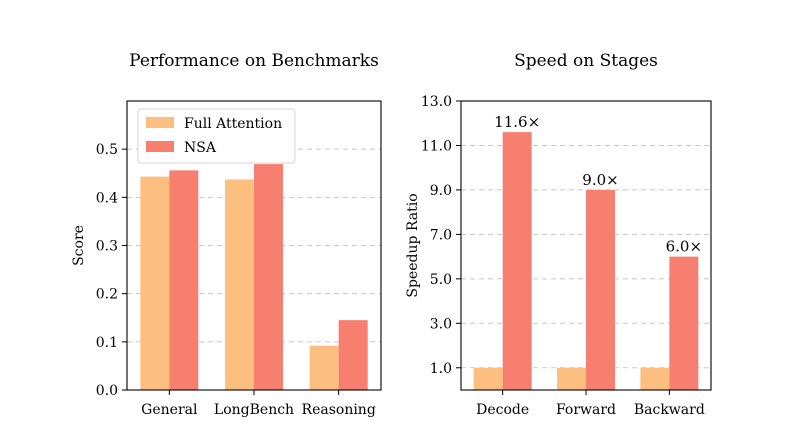  Describe the element at coordinates (413, 245) in the screenshot. I see `y-axis-label: Speedup Ratio` at that location.